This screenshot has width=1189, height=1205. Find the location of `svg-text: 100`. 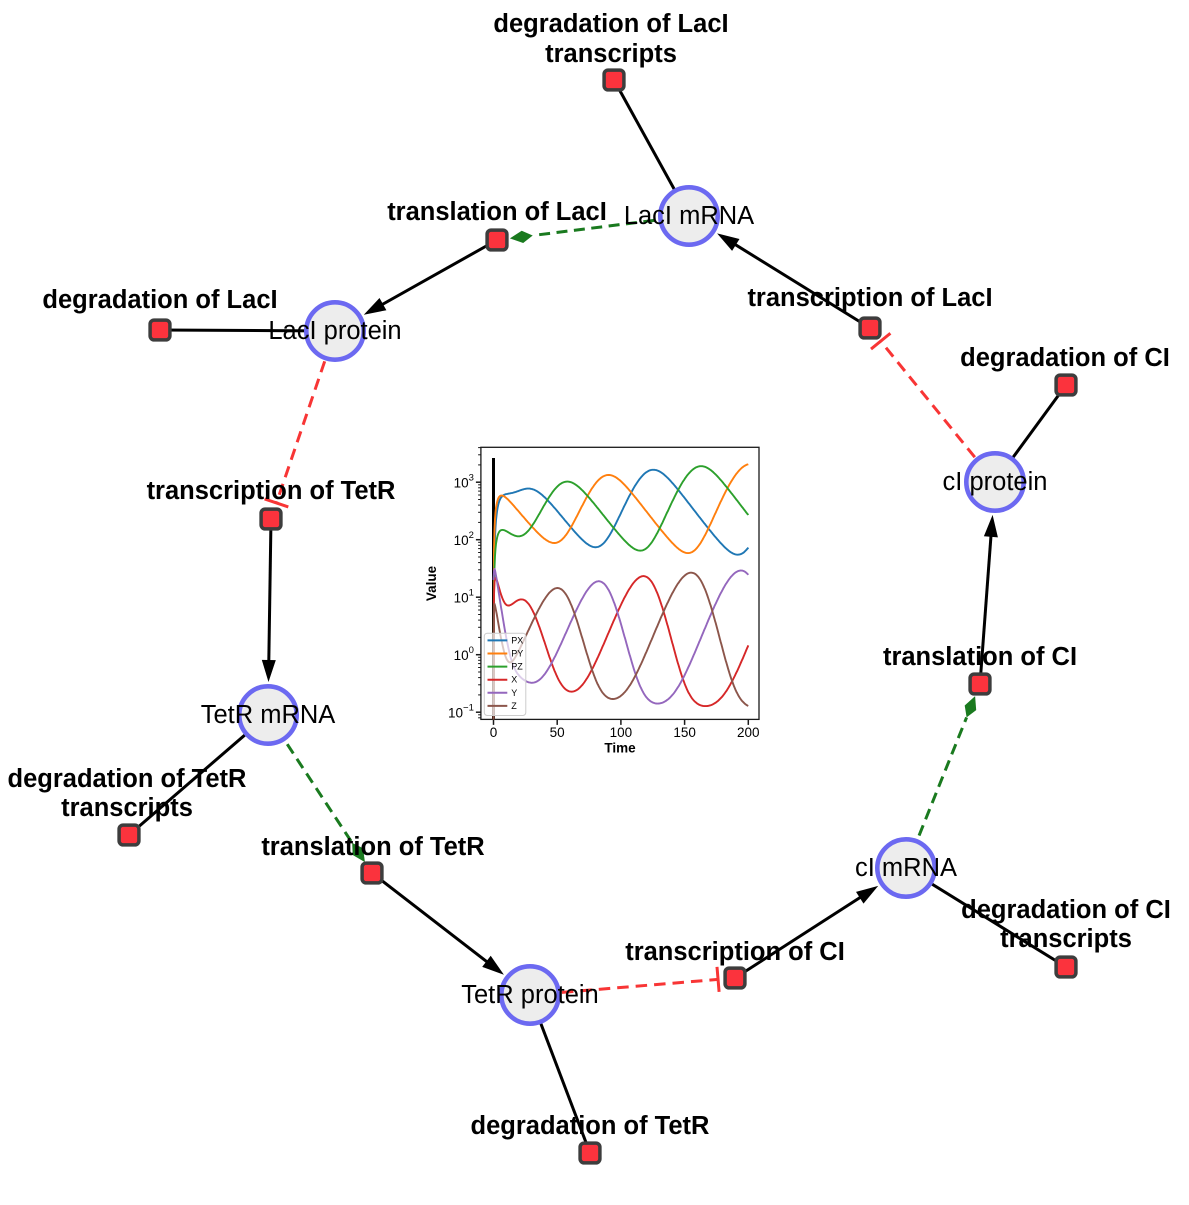

svg-text: 100 is located at coordinates (621, 732).